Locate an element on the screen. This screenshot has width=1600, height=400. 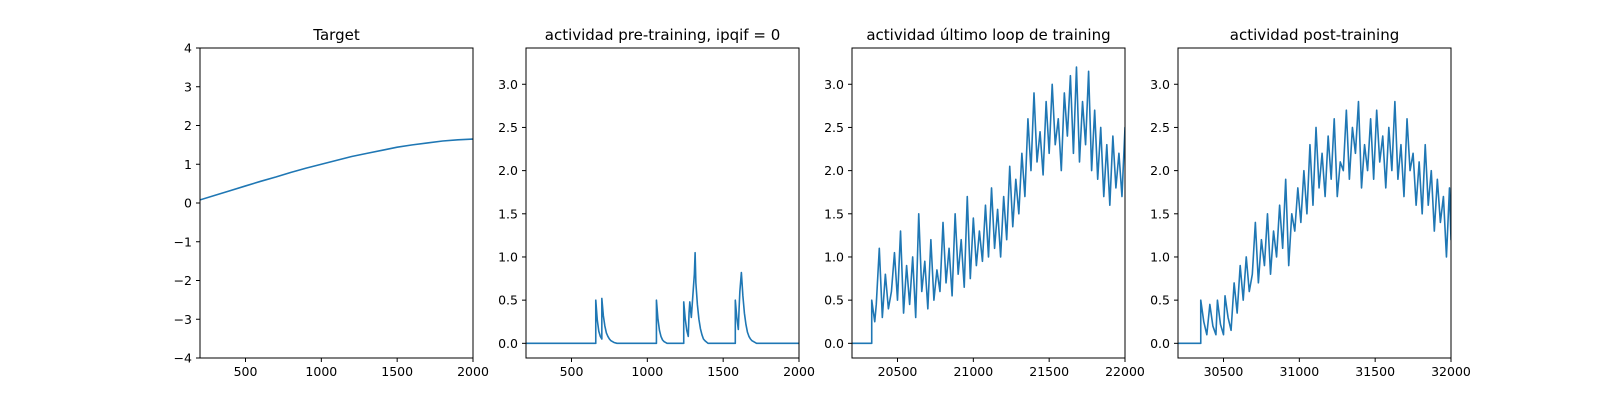
y-tick-label: −3 is located at coordinates (183, 319).